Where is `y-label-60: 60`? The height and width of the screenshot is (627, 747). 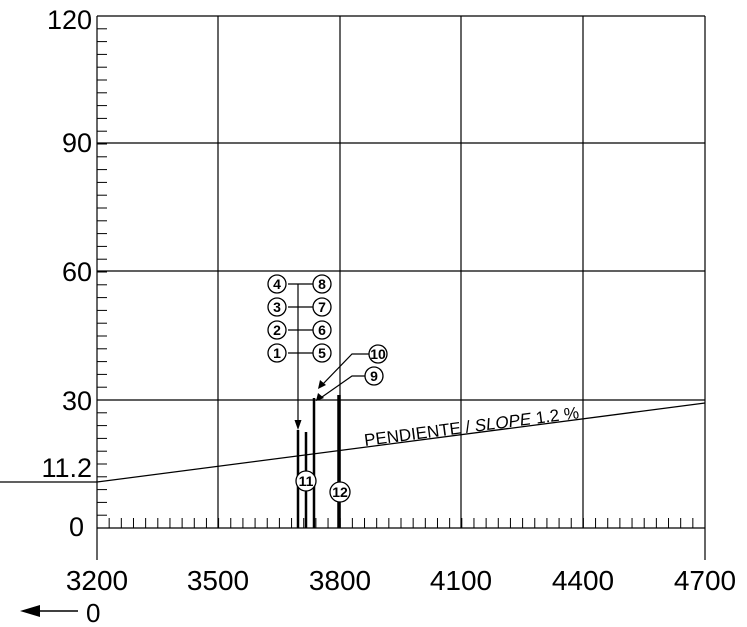
y-label-60: 60 is located at coordinates (77, 272).